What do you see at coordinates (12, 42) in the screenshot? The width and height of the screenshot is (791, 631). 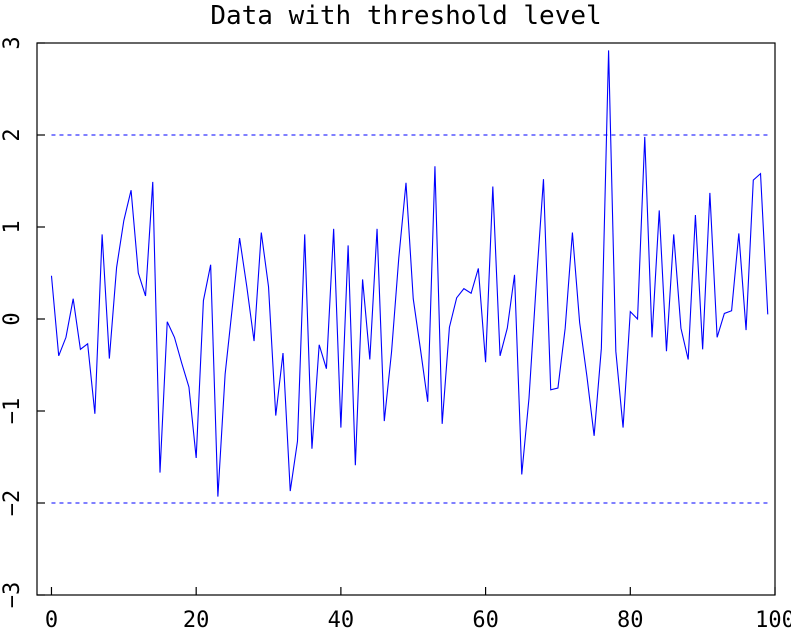 I see `y-tick-label: 3` at bounding box center [12, 42].